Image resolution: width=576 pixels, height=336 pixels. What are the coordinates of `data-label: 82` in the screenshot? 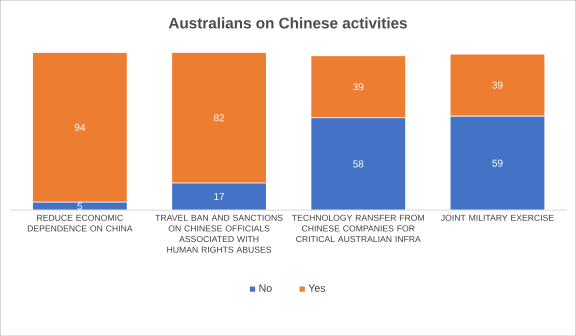 It's located at (219, 118).